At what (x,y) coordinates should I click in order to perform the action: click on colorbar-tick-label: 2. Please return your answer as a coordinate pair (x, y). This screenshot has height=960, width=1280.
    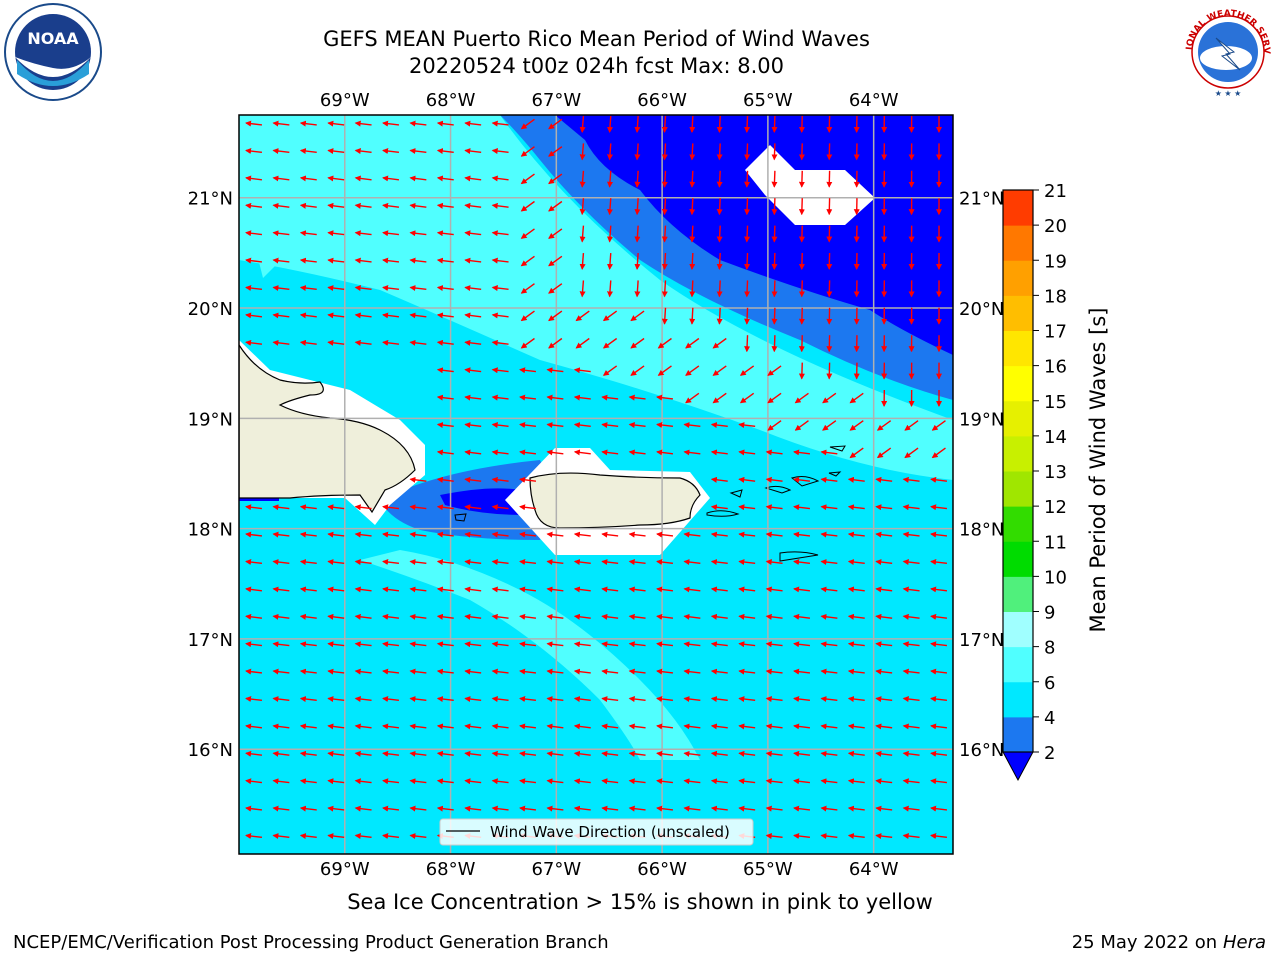
    Looking at the image, I should click on (1049, 753).